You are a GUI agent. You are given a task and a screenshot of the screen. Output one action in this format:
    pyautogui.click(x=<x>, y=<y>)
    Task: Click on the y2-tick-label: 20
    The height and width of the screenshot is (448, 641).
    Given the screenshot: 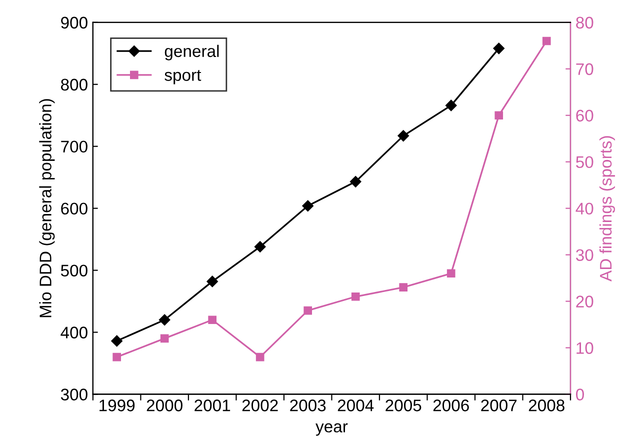 What is the action you would take?
    pyautogui.click(x=585, y=302)
    